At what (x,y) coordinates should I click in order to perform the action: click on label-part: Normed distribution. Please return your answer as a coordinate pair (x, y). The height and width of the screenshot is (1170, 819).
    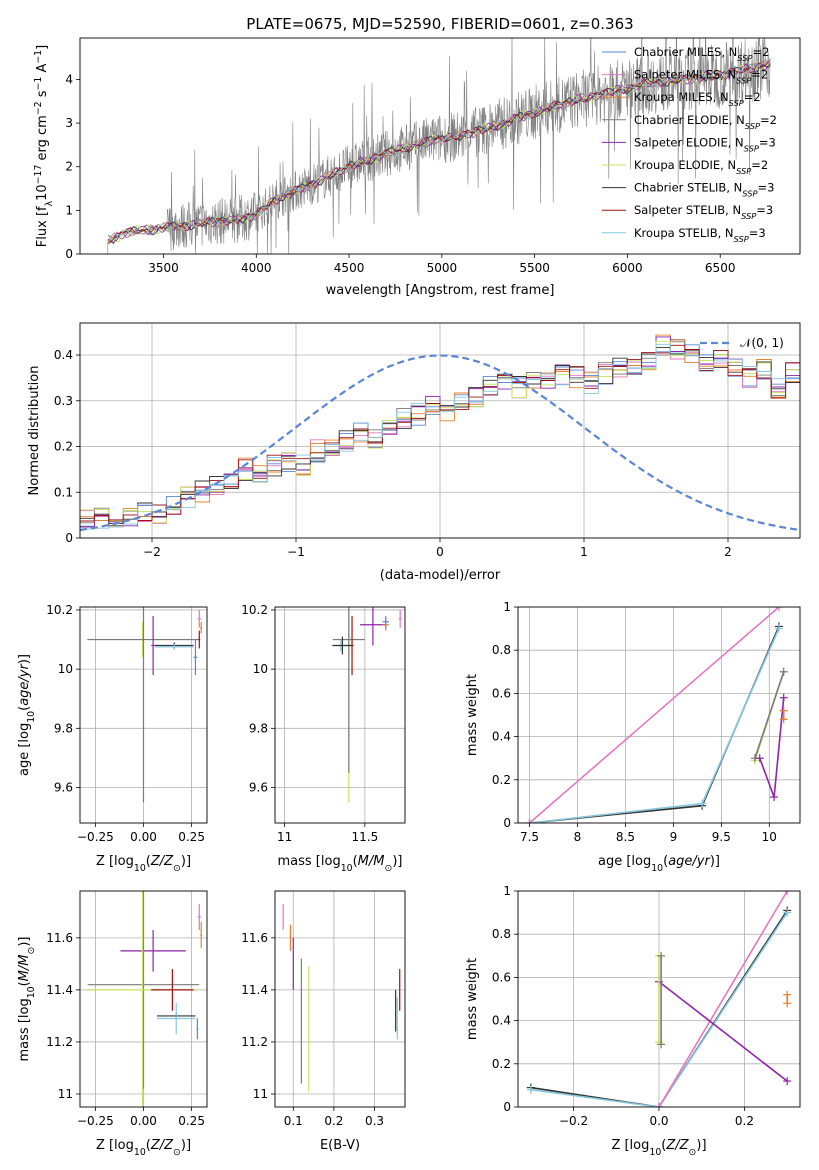
    Looking at the image, I should click on (34, 431).